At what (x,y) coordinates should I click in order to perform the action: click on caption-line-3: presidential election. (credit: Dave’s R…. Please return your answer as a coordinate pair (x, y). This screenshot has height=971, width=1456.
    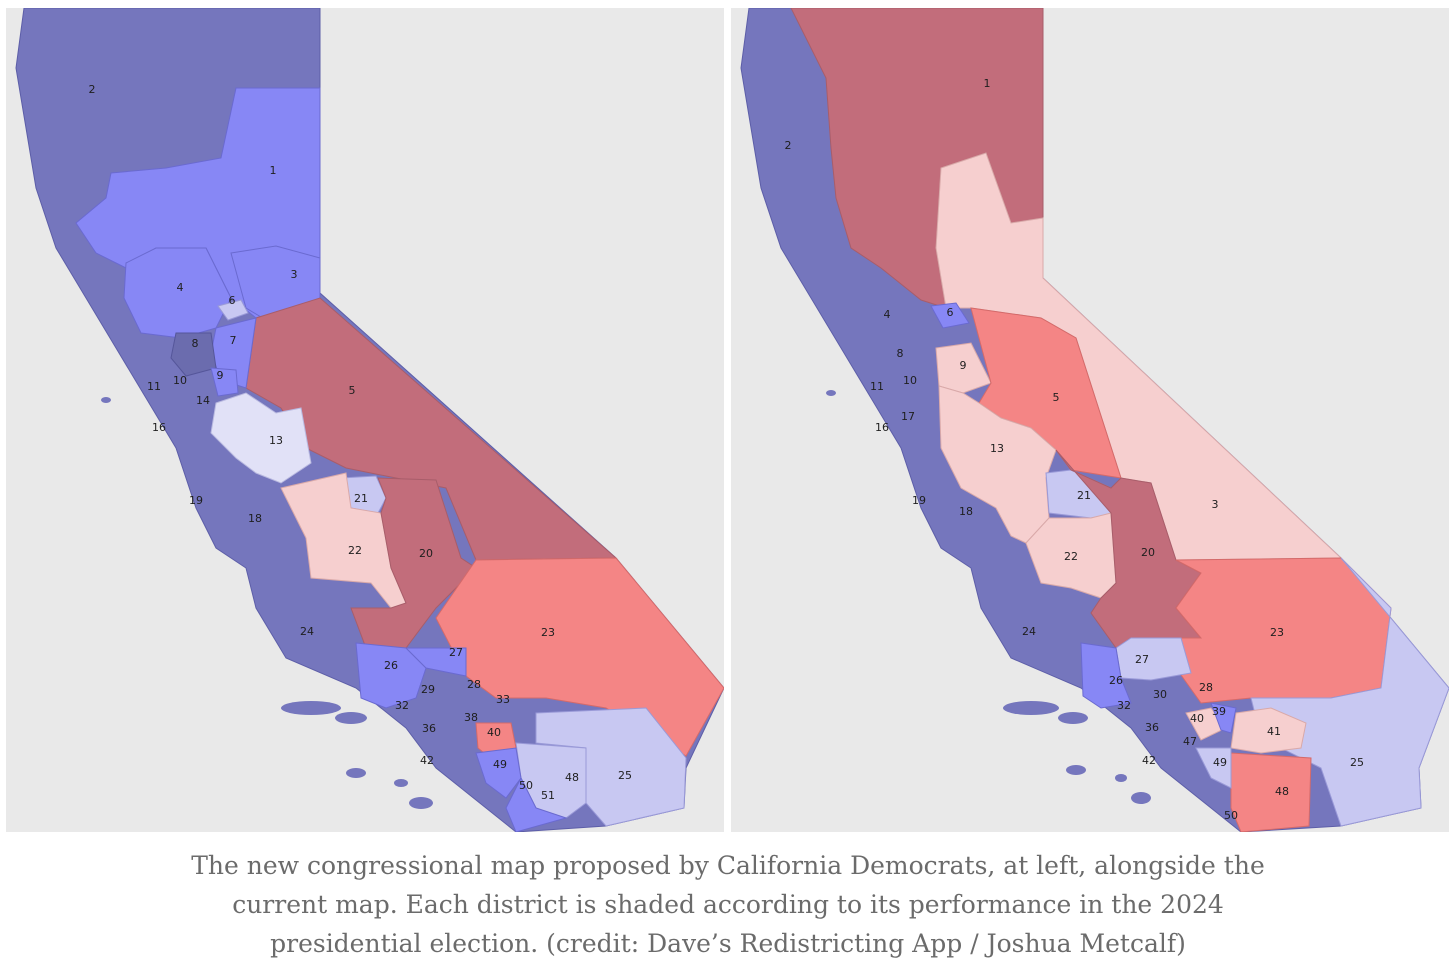
    Looking at the image, I should click on (728, 943).